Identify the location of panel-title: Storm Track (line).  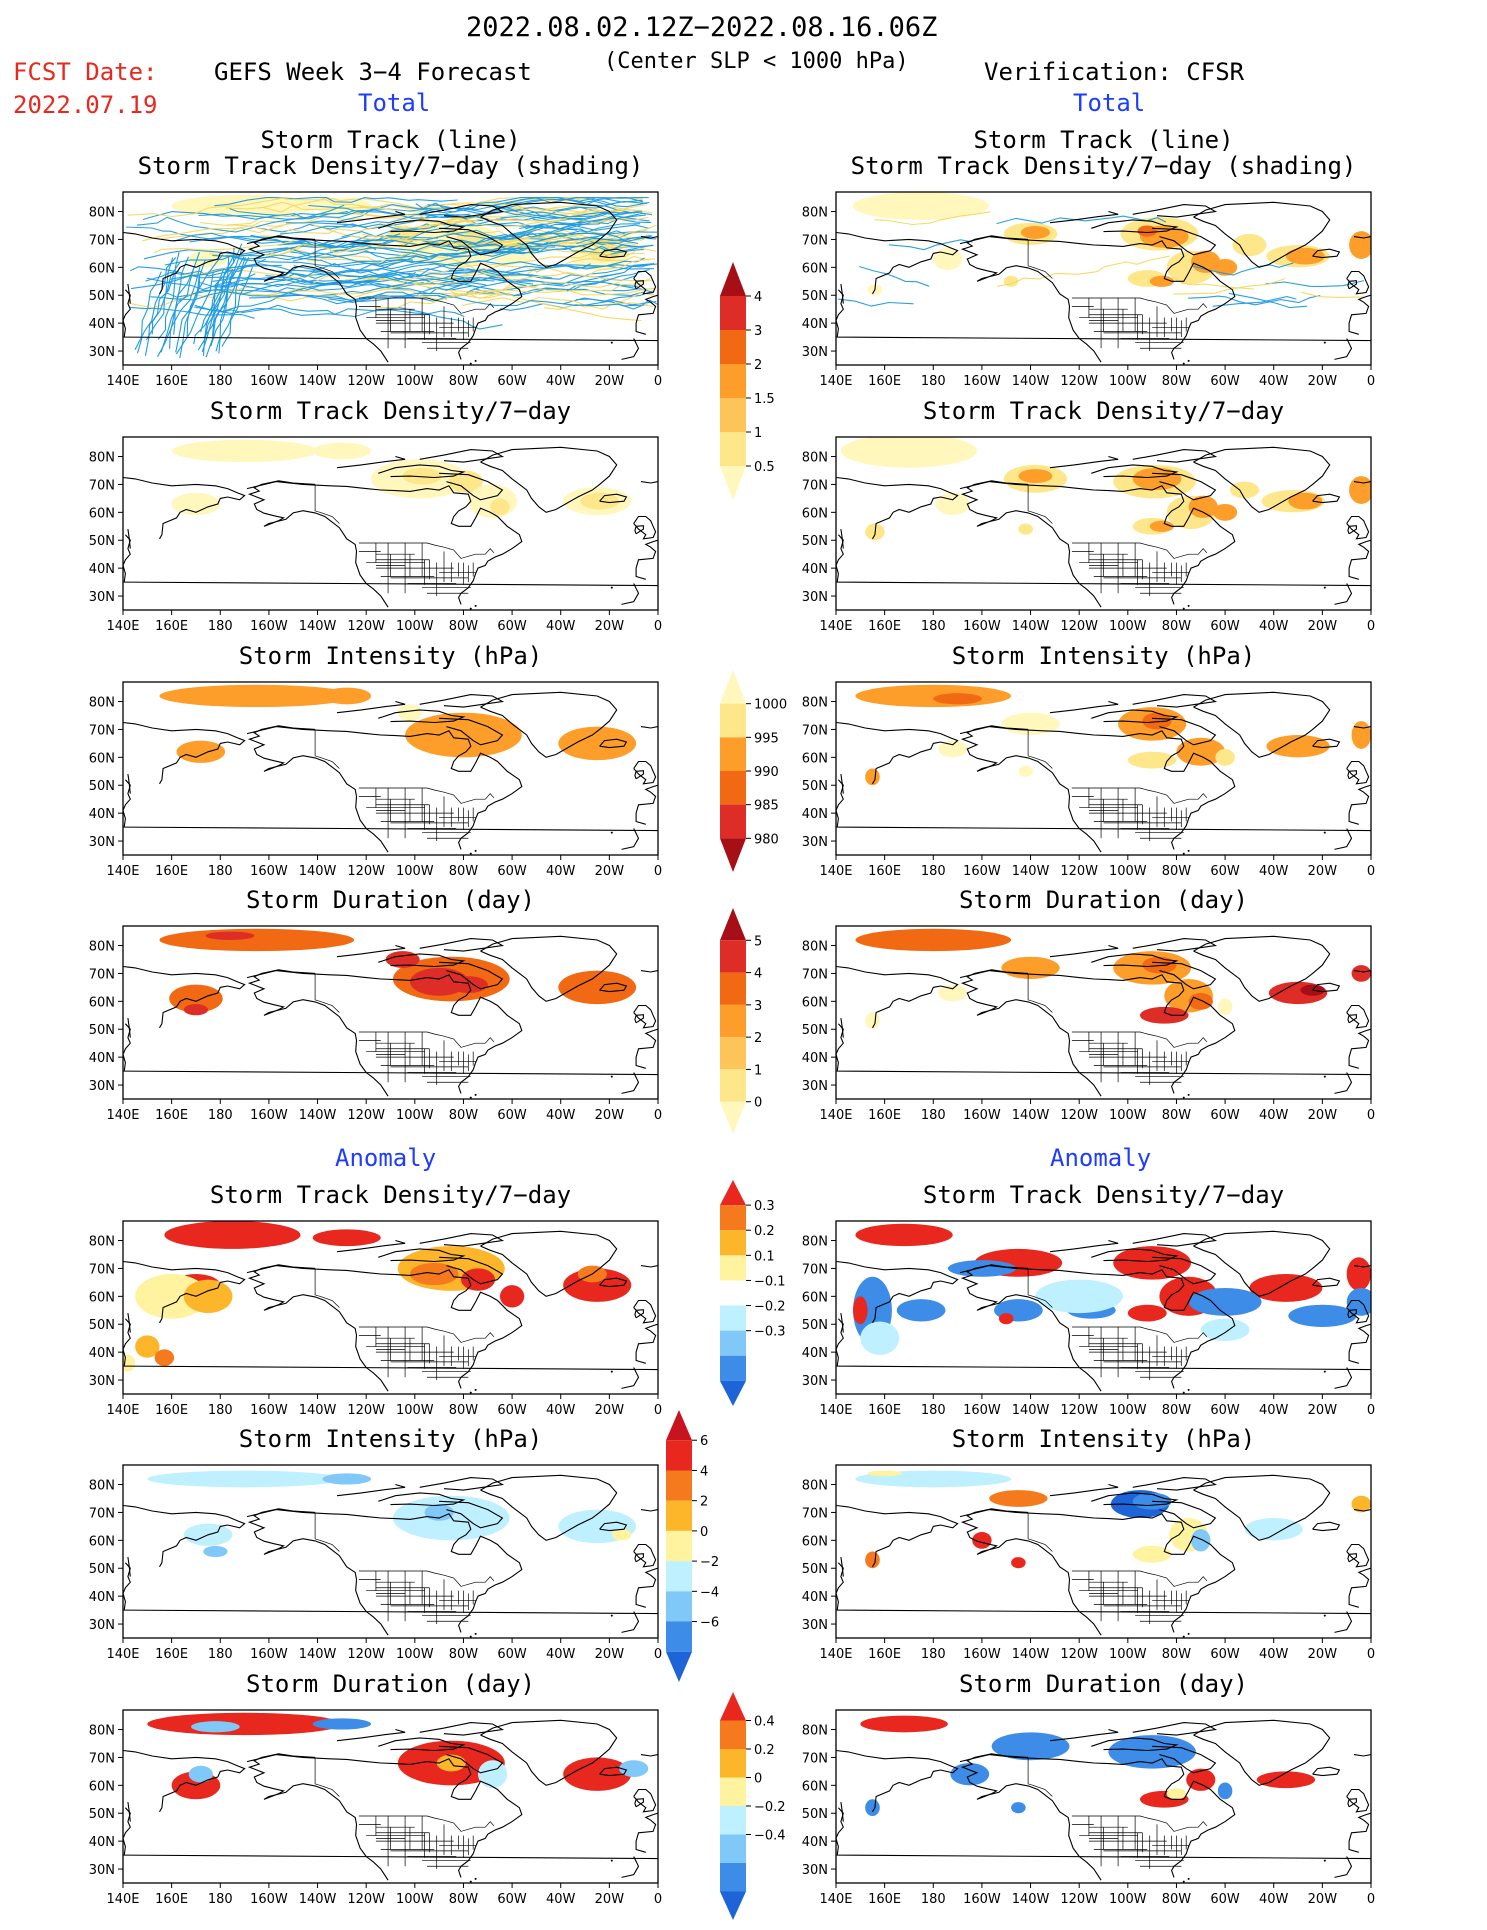
(1103, 140).